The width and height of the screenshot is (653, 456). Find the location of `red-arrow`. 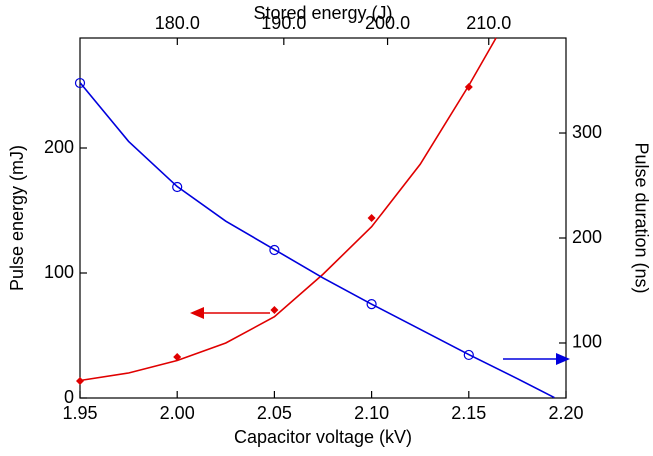

red-arrow is located at coordinates (230, 313).